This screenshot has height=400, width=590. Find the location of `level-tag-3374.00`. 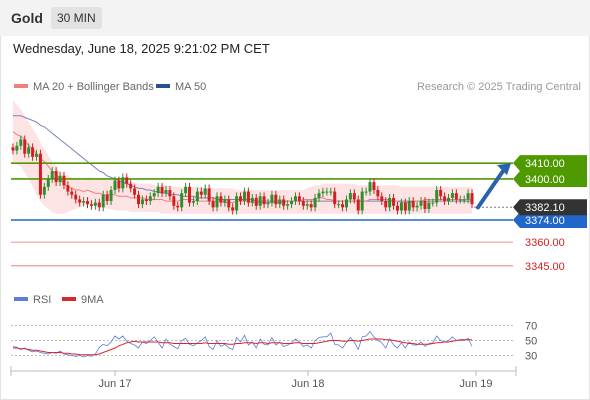

level-tag-3374.00 is located at coordinates (550, 220).